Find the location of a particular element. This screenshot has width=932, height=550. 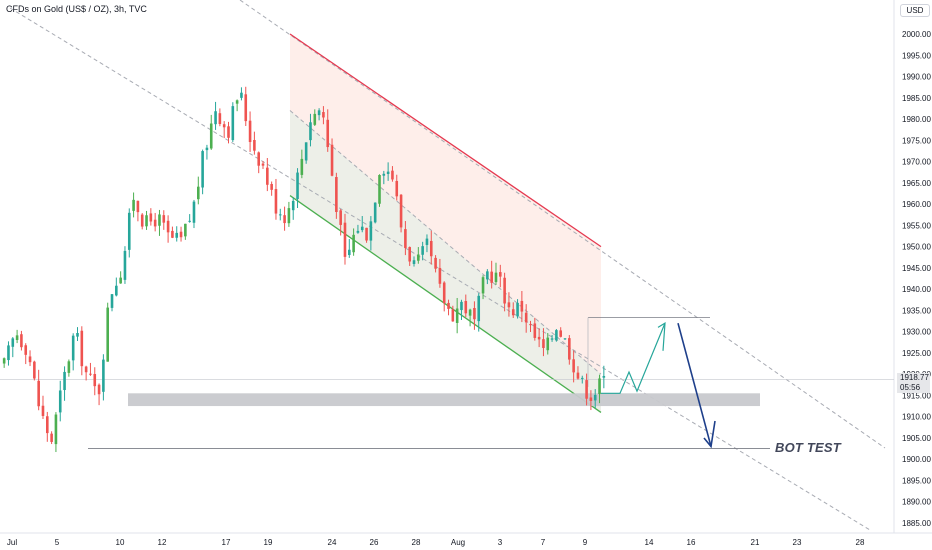

x-axis-tick-label: Jul is located at coordinates (12, 542).